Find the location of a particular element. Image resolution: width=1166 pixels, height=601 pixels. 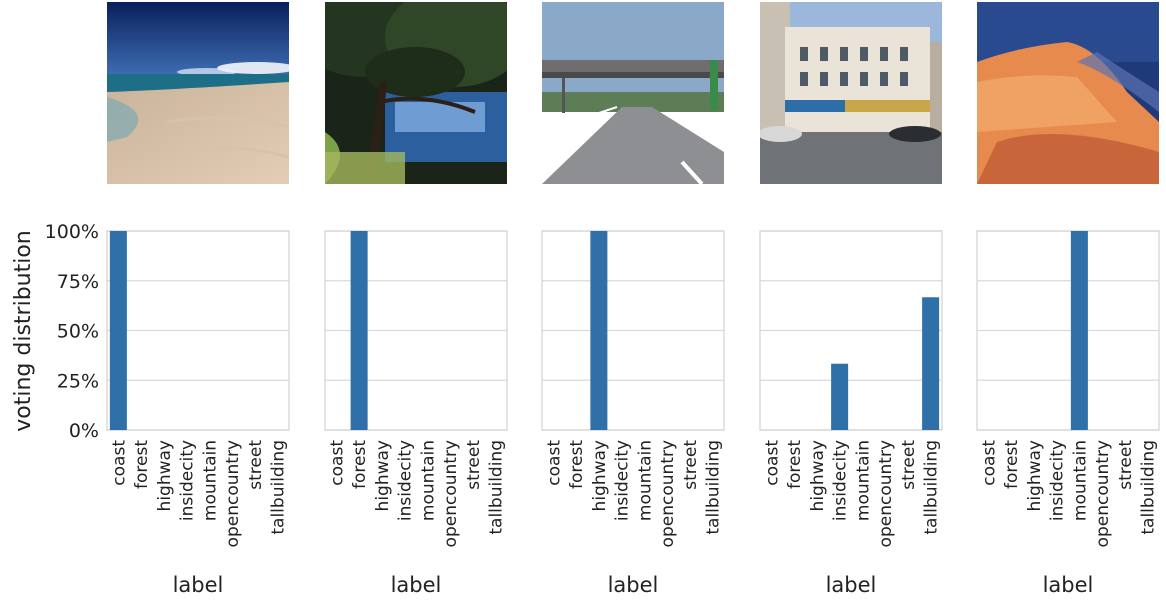

y-axis-label: voting distribution is located at coordinates (23, 331).